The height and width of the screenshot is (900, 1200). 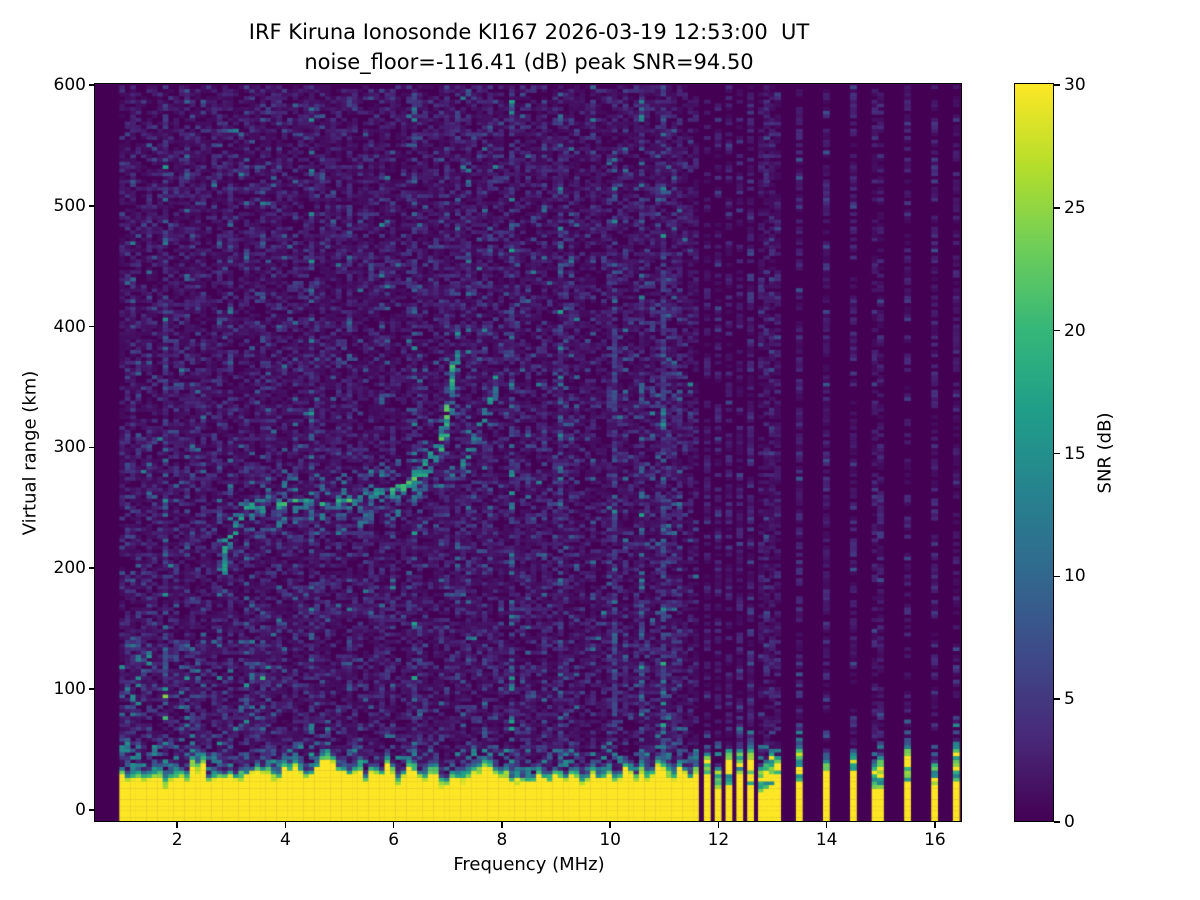 What do you see at coordinates (177, 840) in the screenshot?
I see `x-tick-label: 2` at bounding box center [177, 840].